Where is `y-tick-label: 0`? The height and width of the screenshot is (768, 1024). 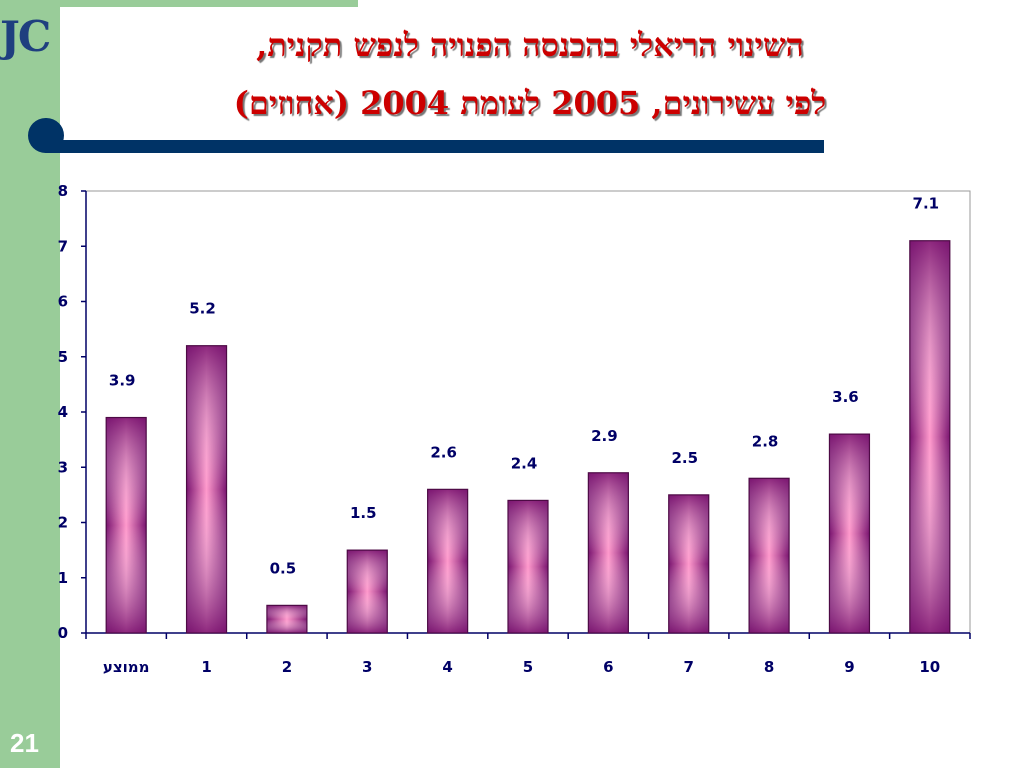 y-tick-label: 0 is located at coordinates (63, 633).